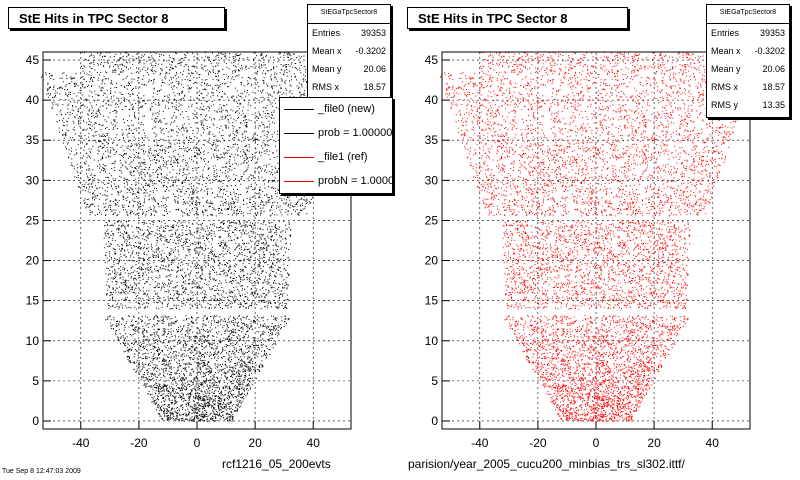  I want to click on right-chart-title: StE Hits in TPC Sector 8, so click(517, 18).